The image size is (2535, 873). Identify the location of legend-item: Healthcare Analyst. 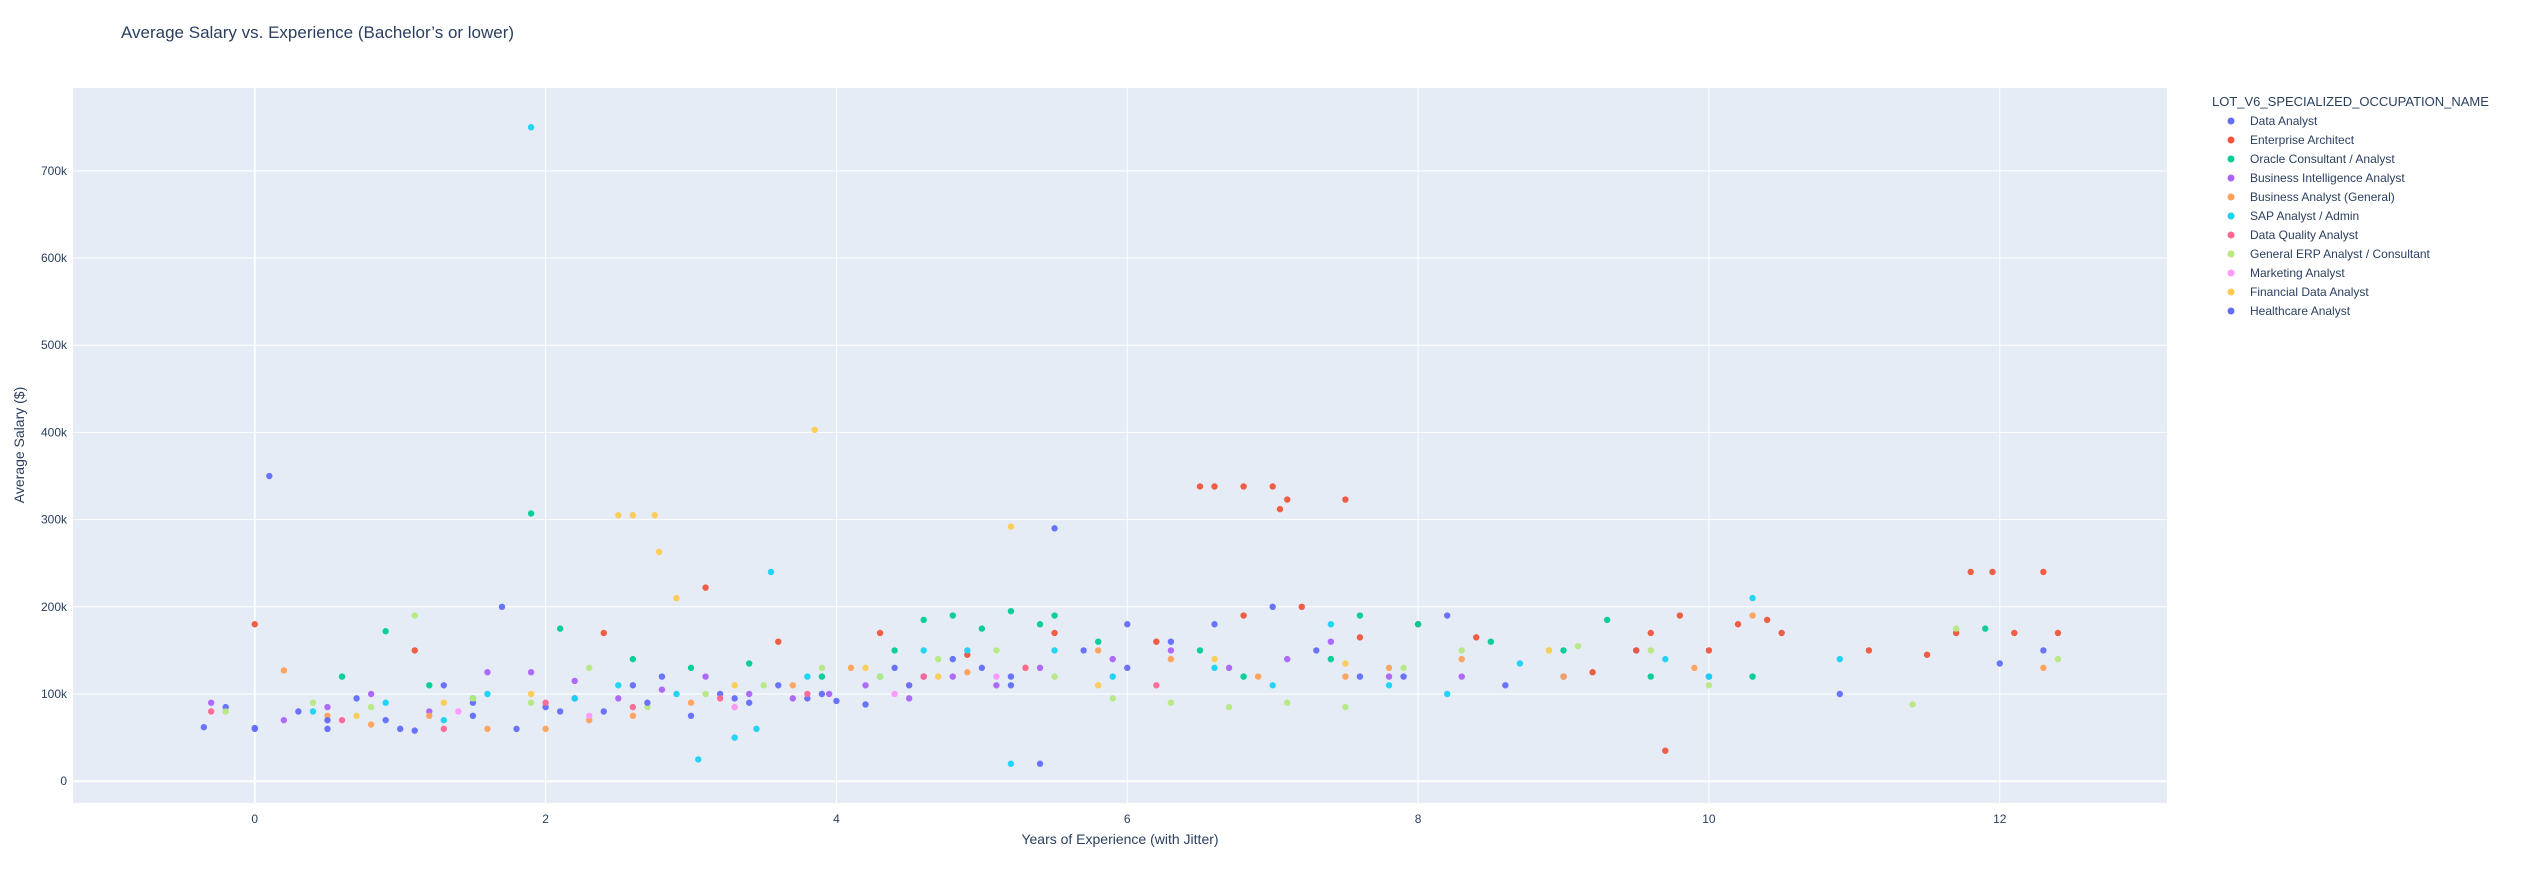
(2289, 311).